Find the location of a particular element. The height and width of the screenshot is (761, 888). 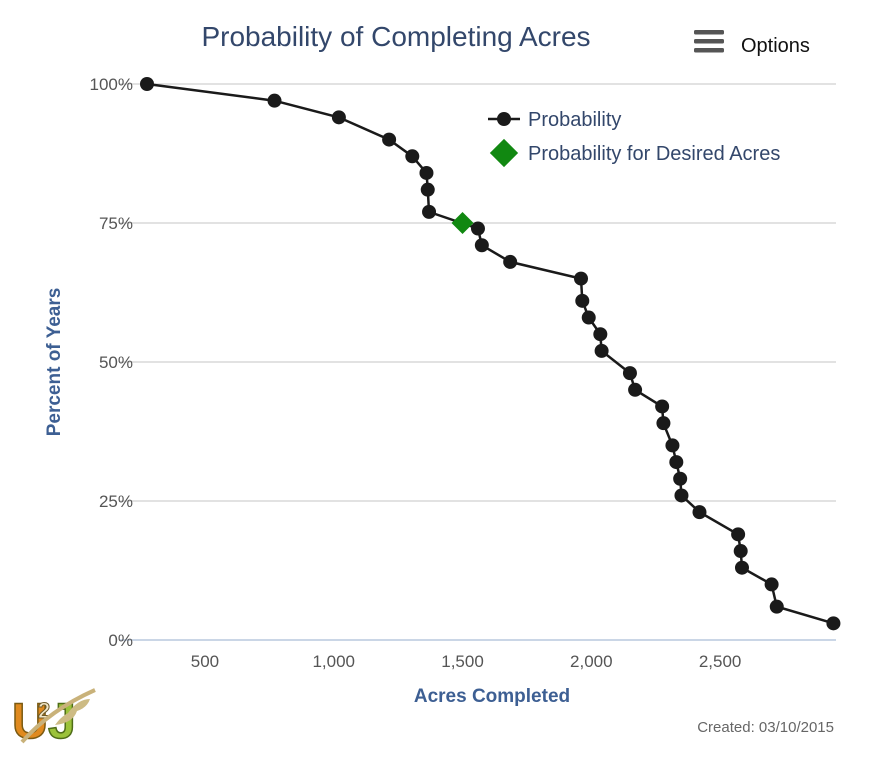

desired-acres-points is located at coordinates (462, 223).